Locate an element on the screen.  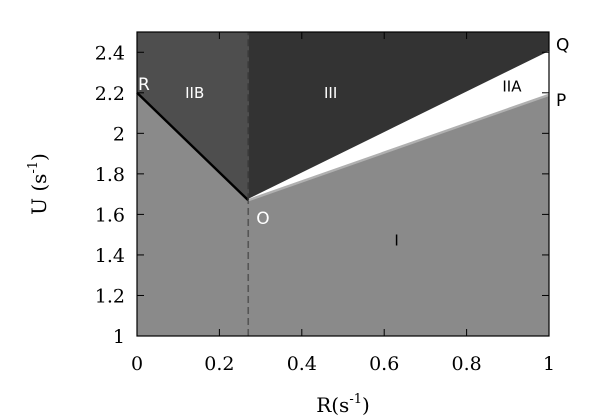
x-axis-title: R(s-1) is located at coordinates (343, 404).